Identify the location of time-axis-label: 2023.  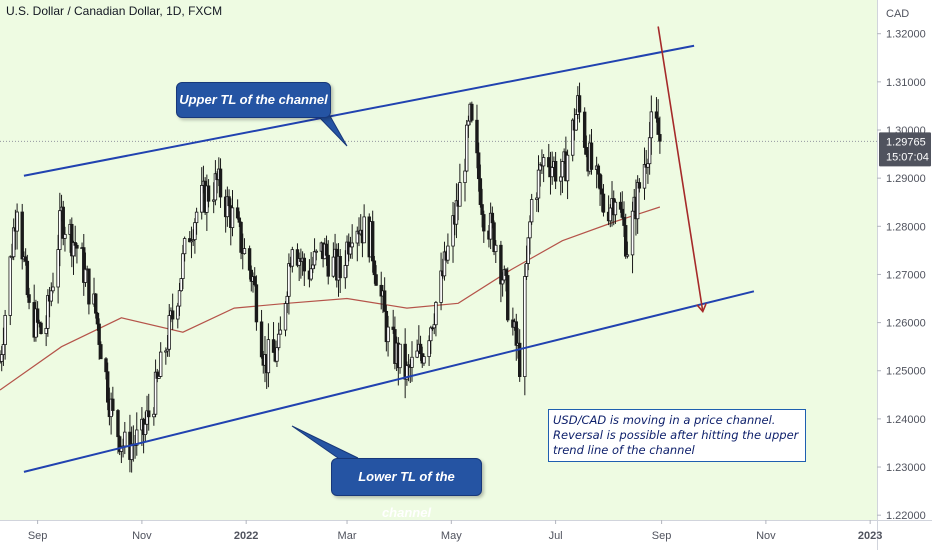
(870, 536).